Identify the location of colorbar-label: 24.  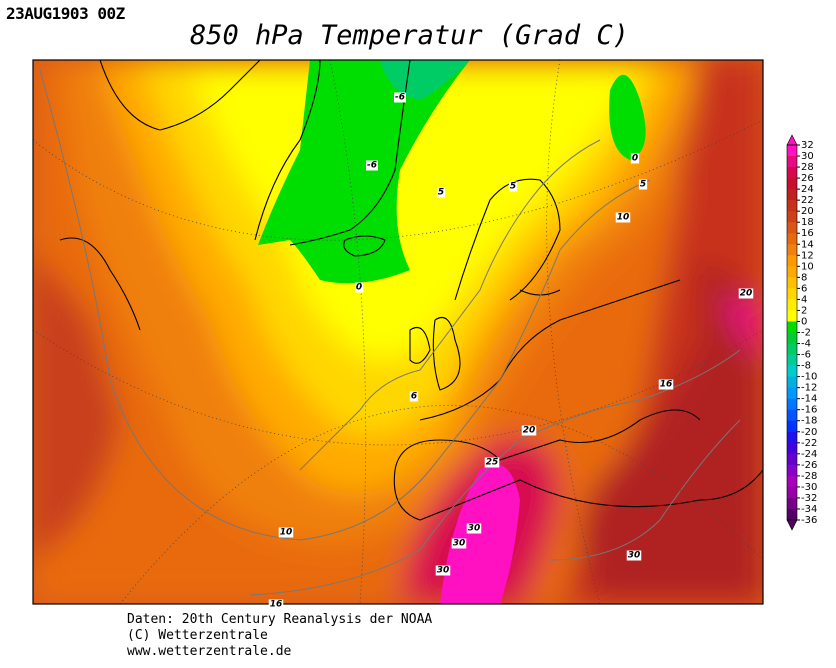
(807, 189).